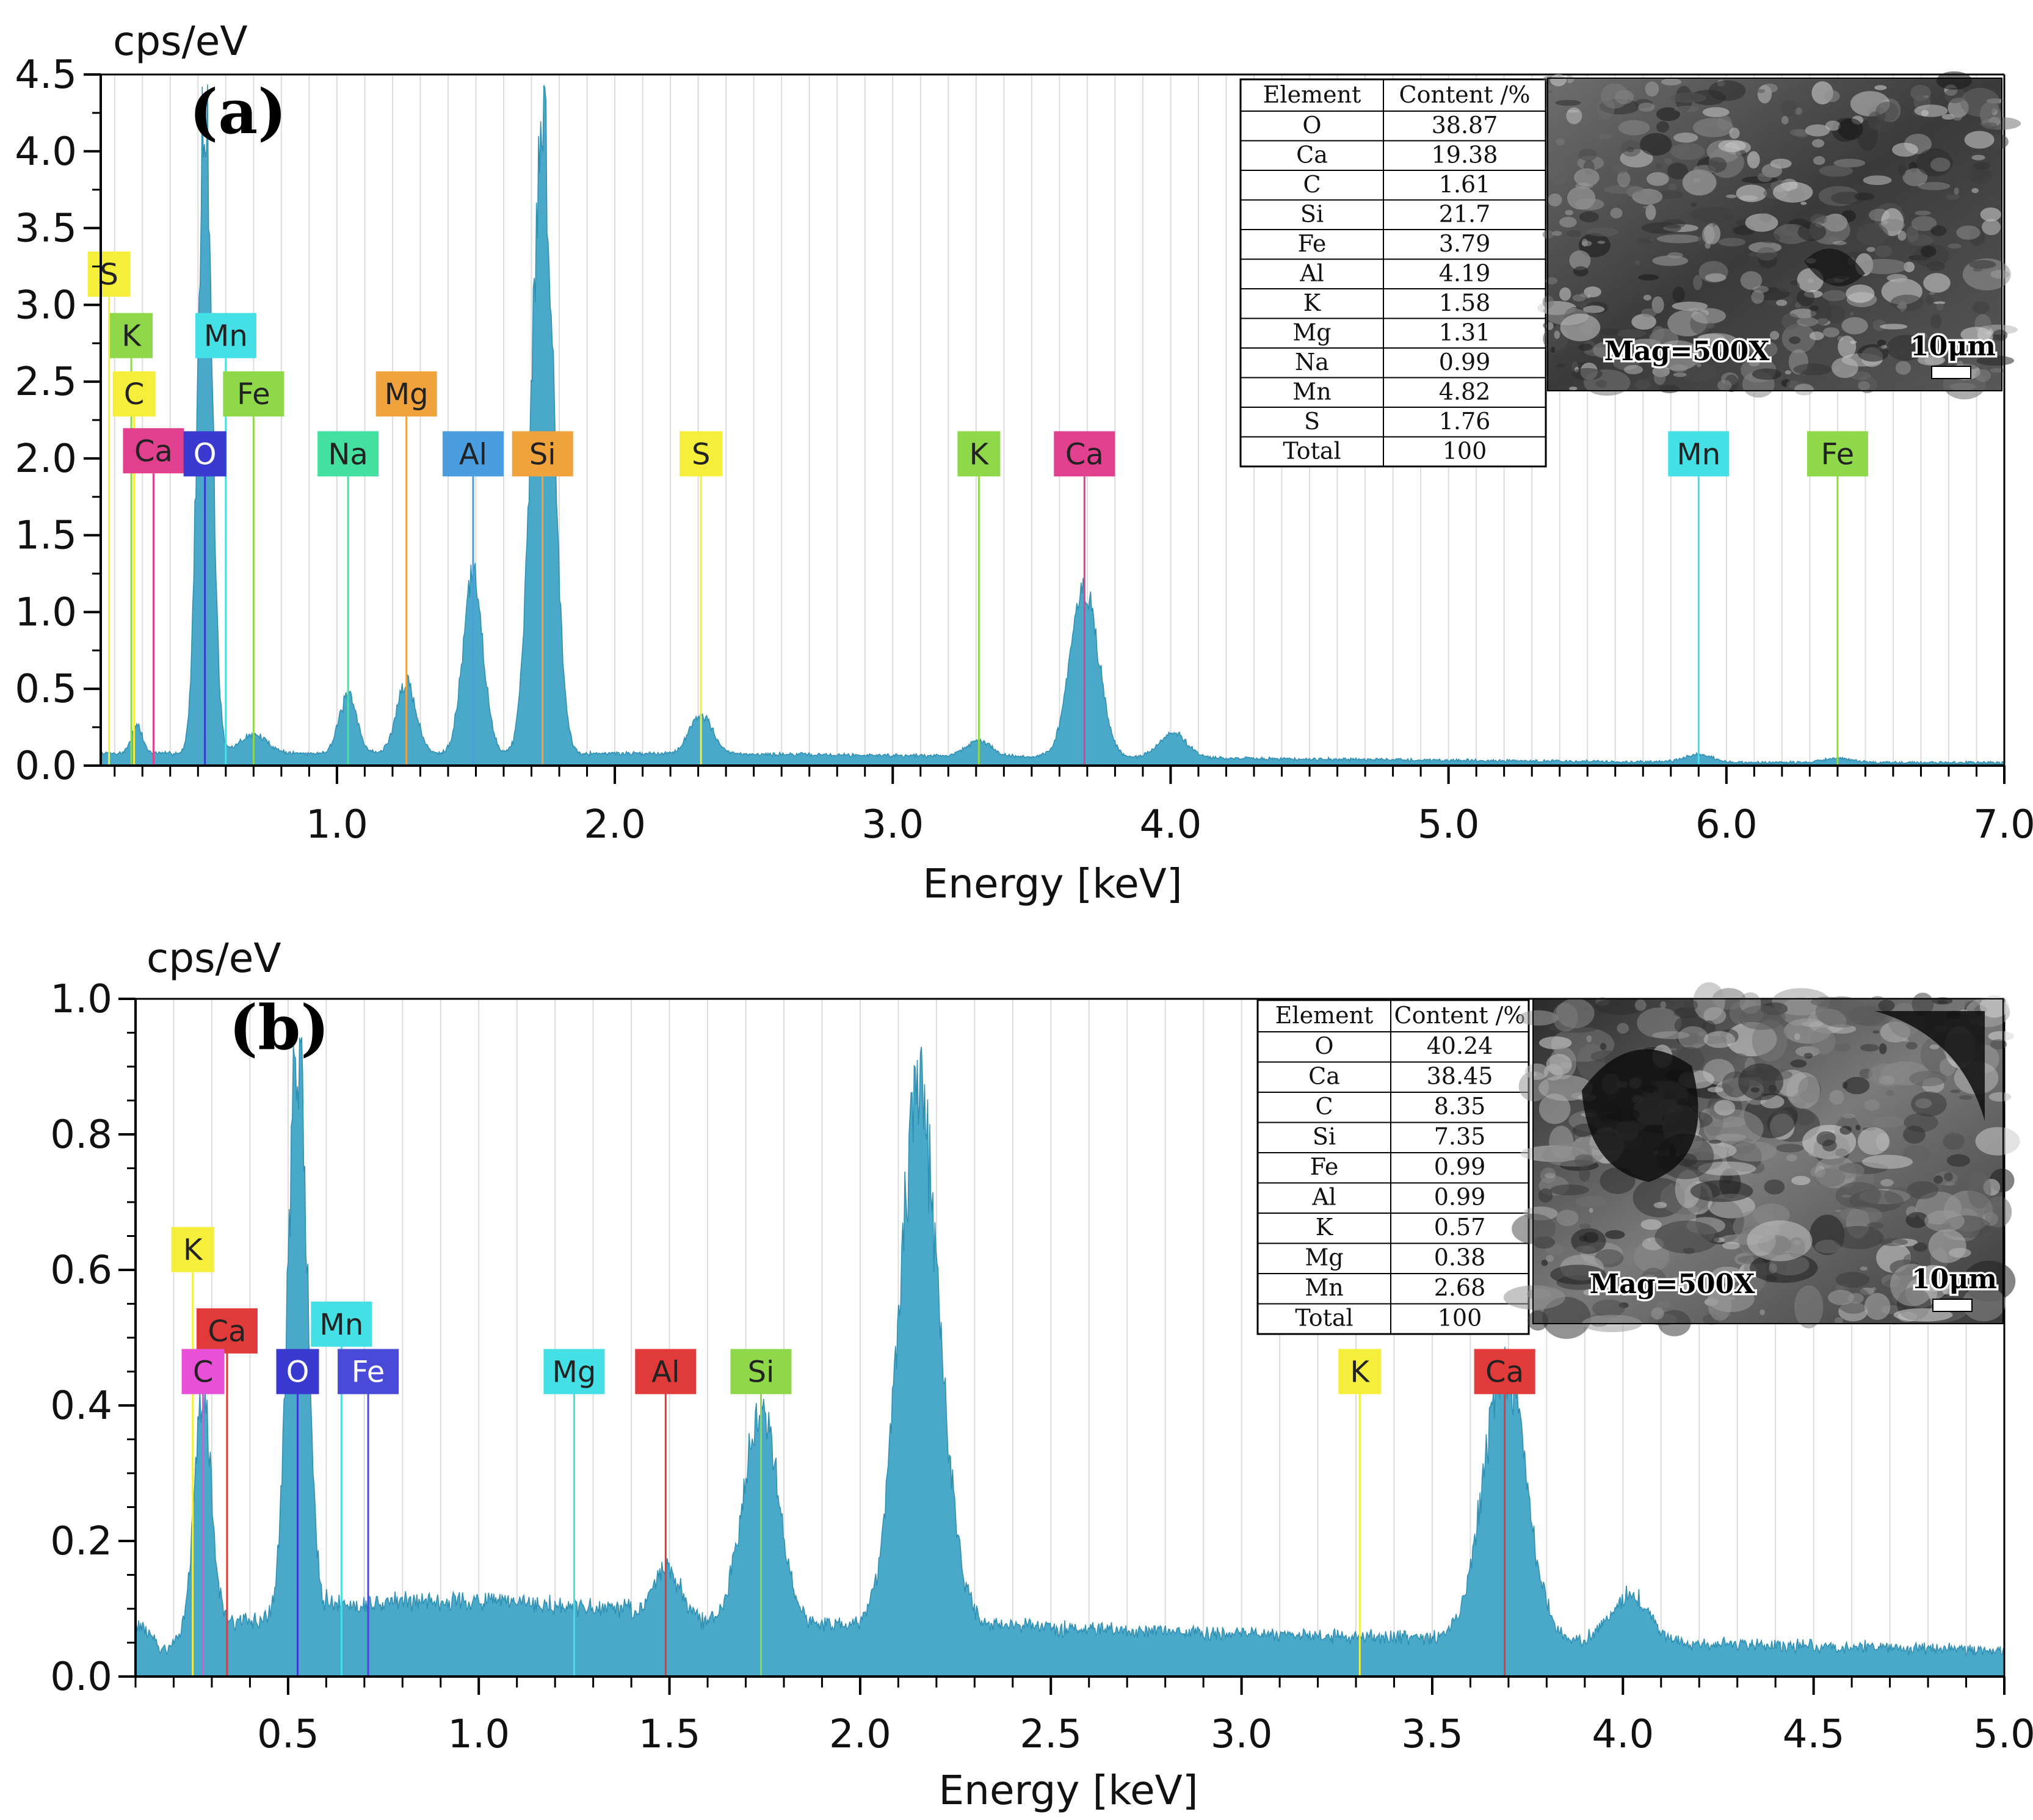 This screenshot has height=1820, width=2033. Describe the element at coordinates (109, 275) in the screenshot. I see `element-marker-label: S` at that location.